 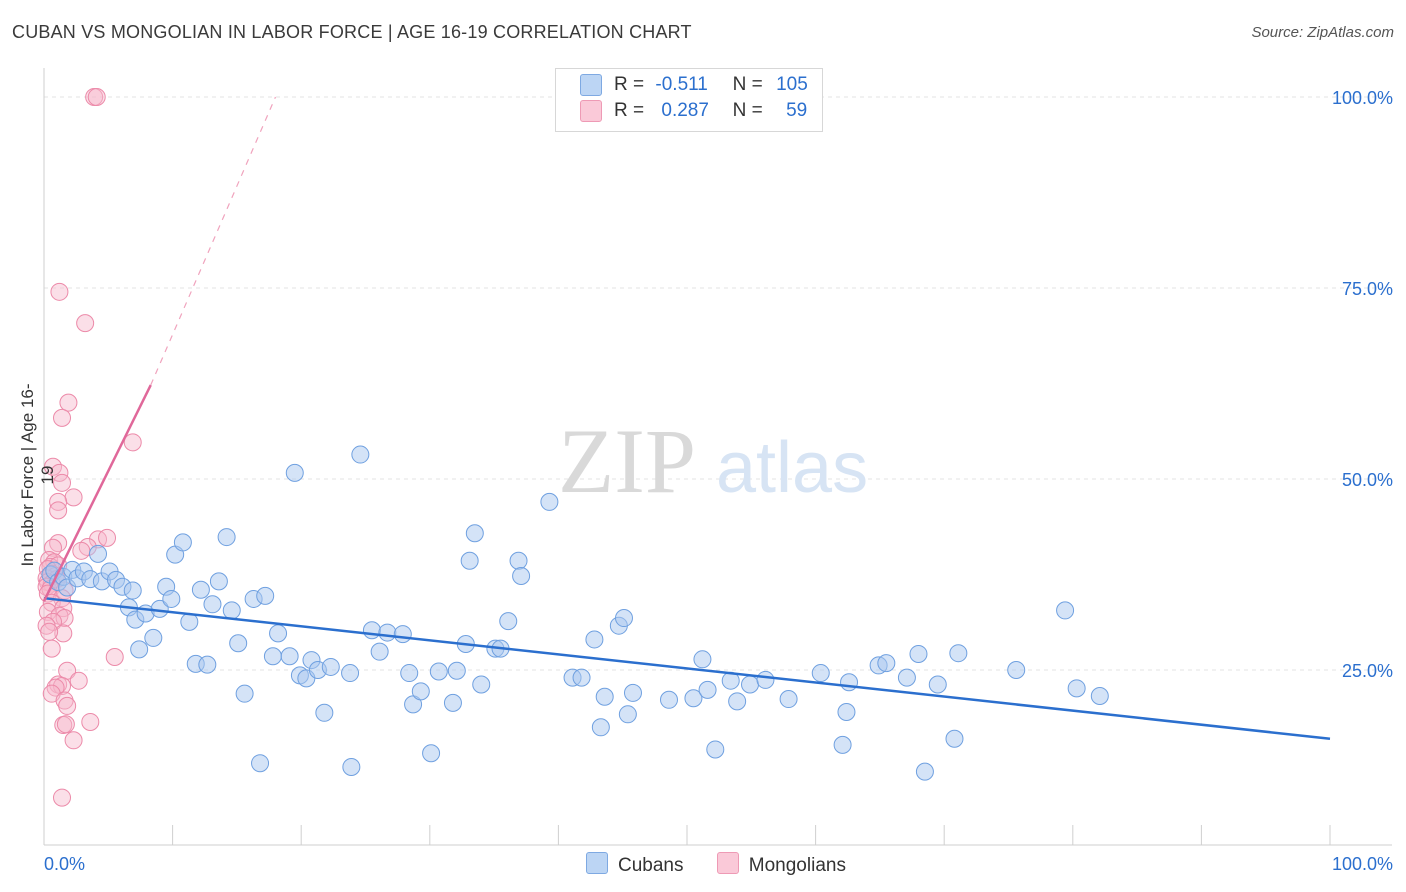 I want to click on legend-item-cubans: Cubans, so click(x=635, y=864).